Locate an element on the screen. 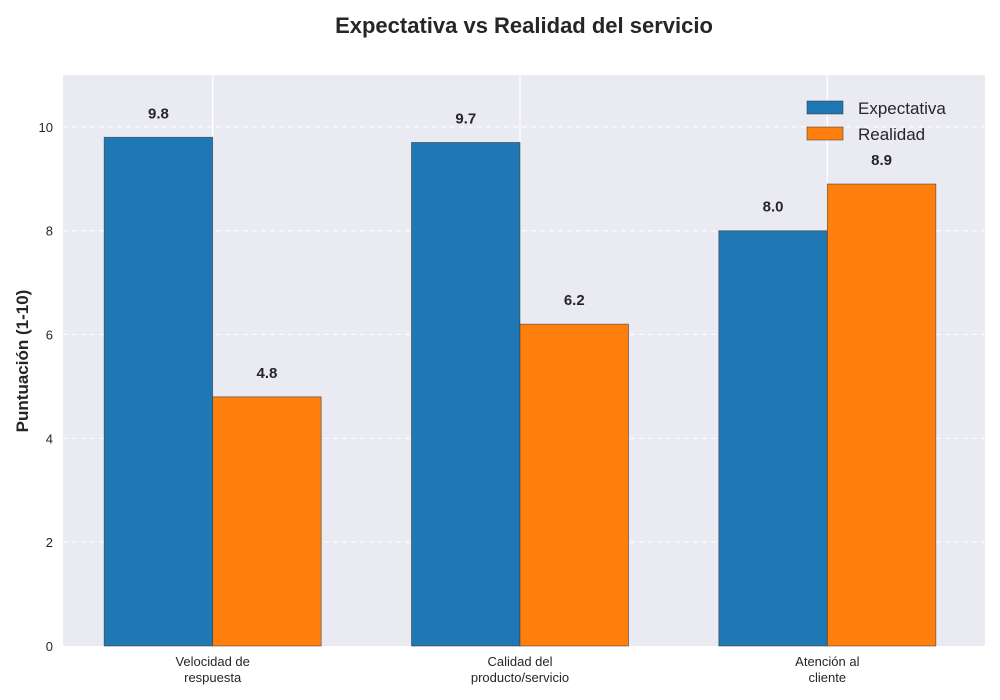 Image resolution: width=1000 pixels, height=700 pixels. y-axis-label: Puntuación (1-10) is located at coordinates (22, 361).